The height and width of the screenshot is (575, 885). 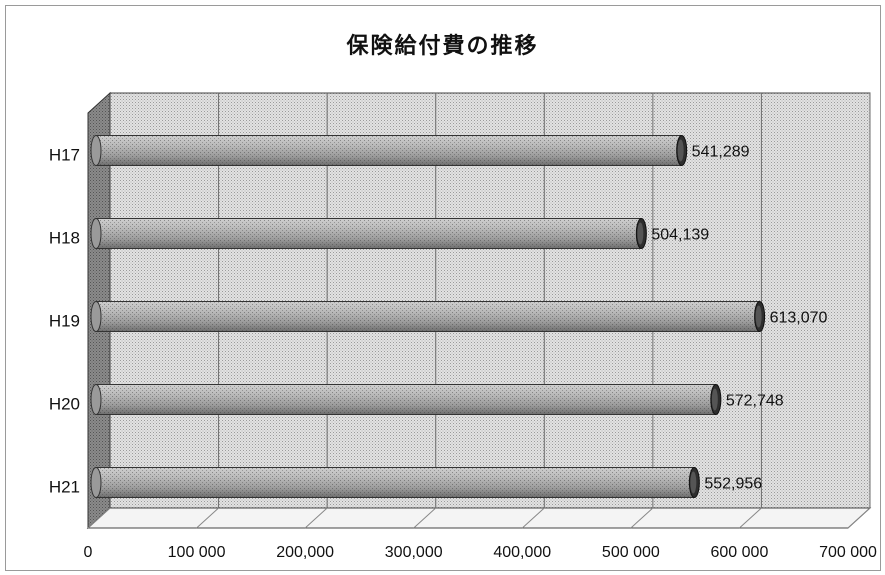 What do you see at coordinates (740, 552) in the screenshot?
I see `x-tick-label: 600 000` at bounding box center [740, 552].